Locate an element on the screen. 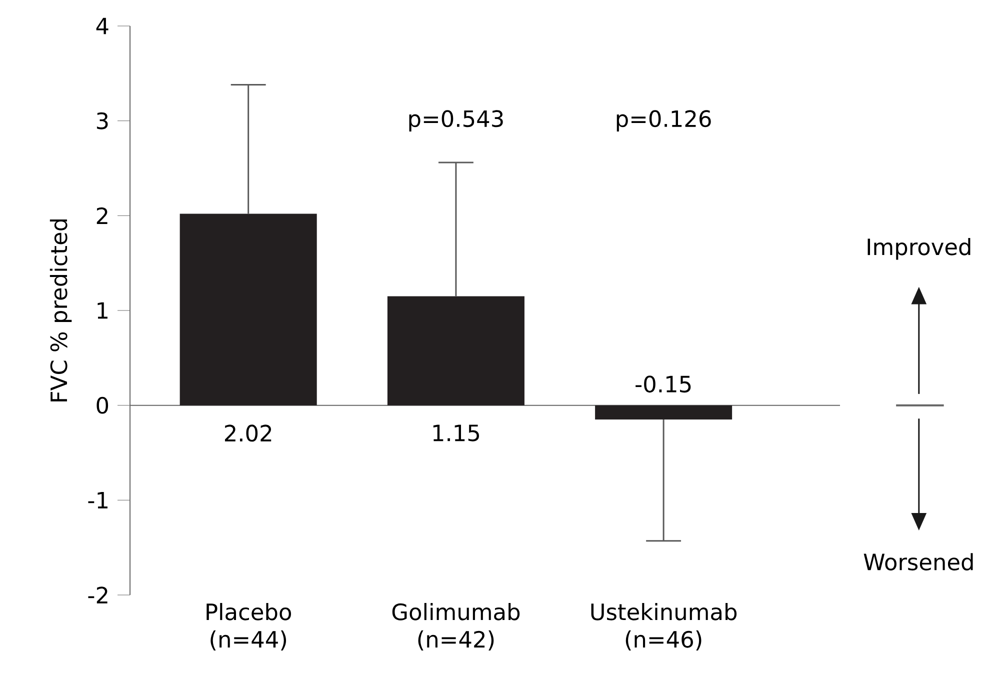 The image size is (994, 698). text: Worsened is located at coordinates (918, 561).